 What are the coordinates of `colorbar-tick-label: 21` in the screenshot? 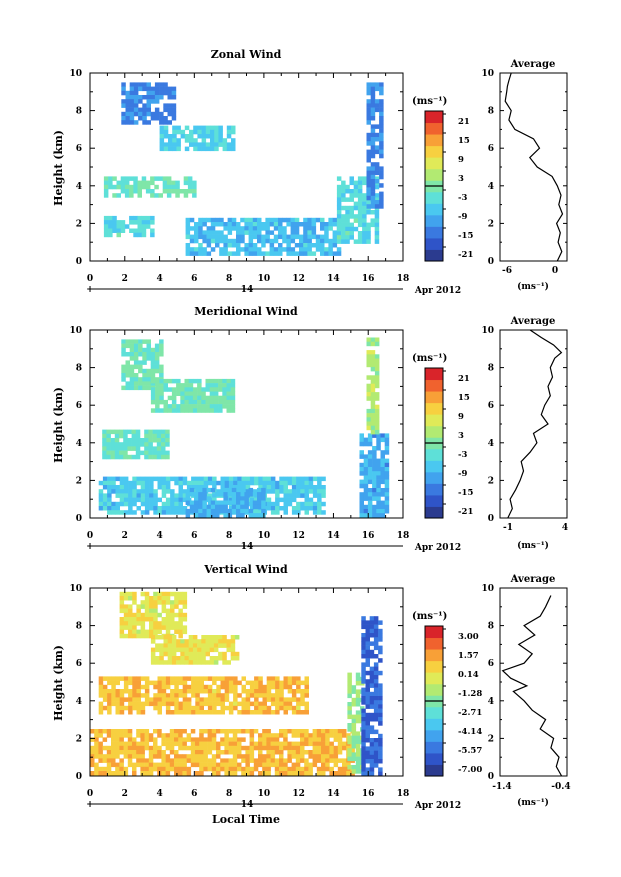 It's located at (464, 379).